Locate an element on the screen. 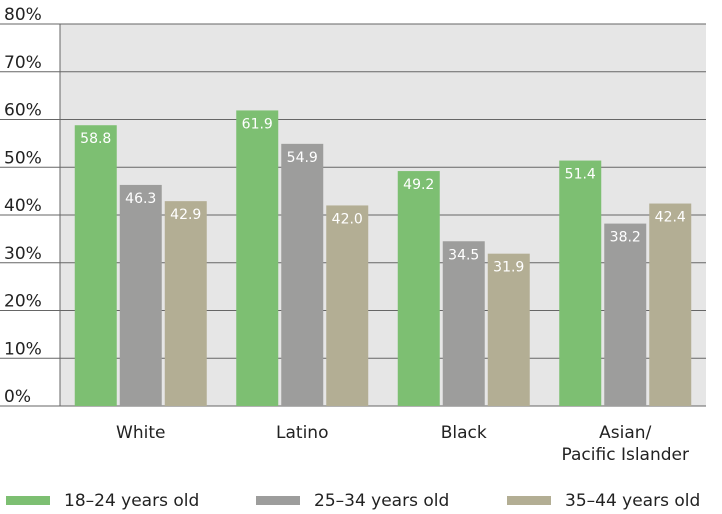 This screenshot has width=722, height=514. legend-label: 35–44 years old is located at coordinates (632, 501).